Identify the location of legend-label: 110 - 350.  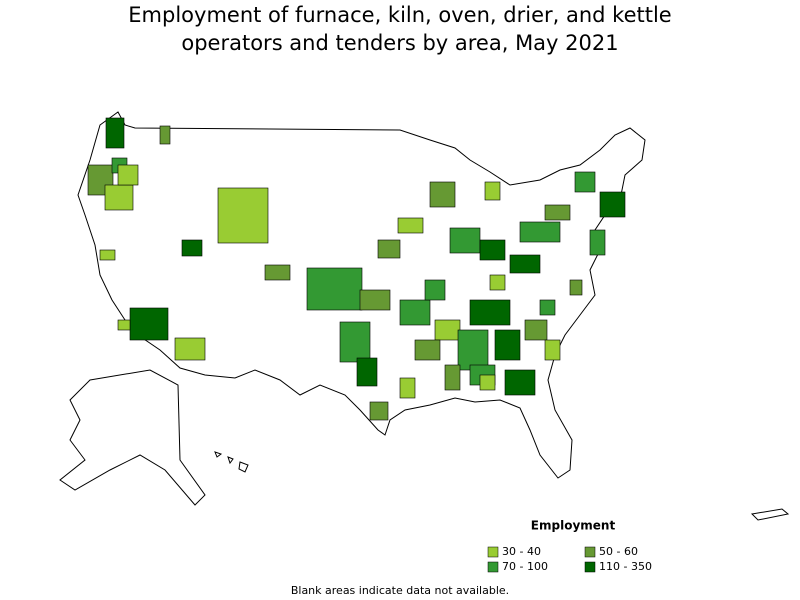
(625, 566).